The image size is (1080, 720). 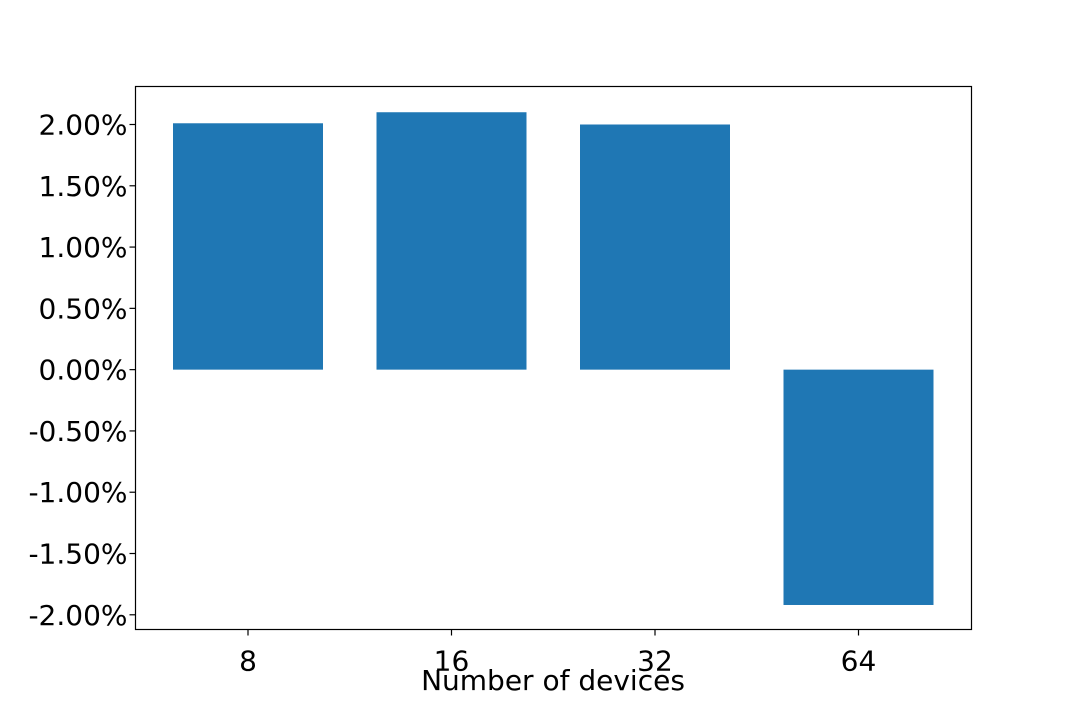 I want to click on y-tick-label: -1.50%, so click(x=77, y=554).